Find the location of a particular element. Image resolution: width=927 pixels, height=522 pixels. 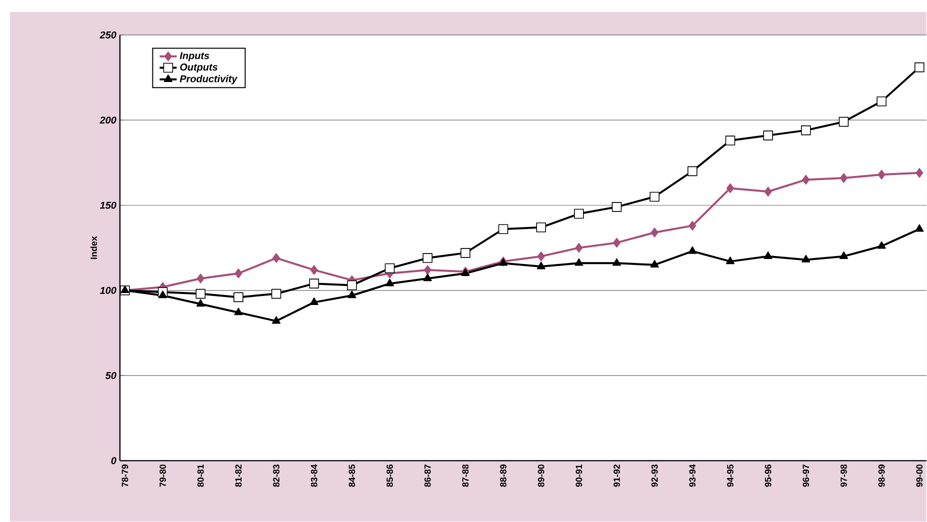

x-tick-label: 85-86 is located at coordinates (389, 476).